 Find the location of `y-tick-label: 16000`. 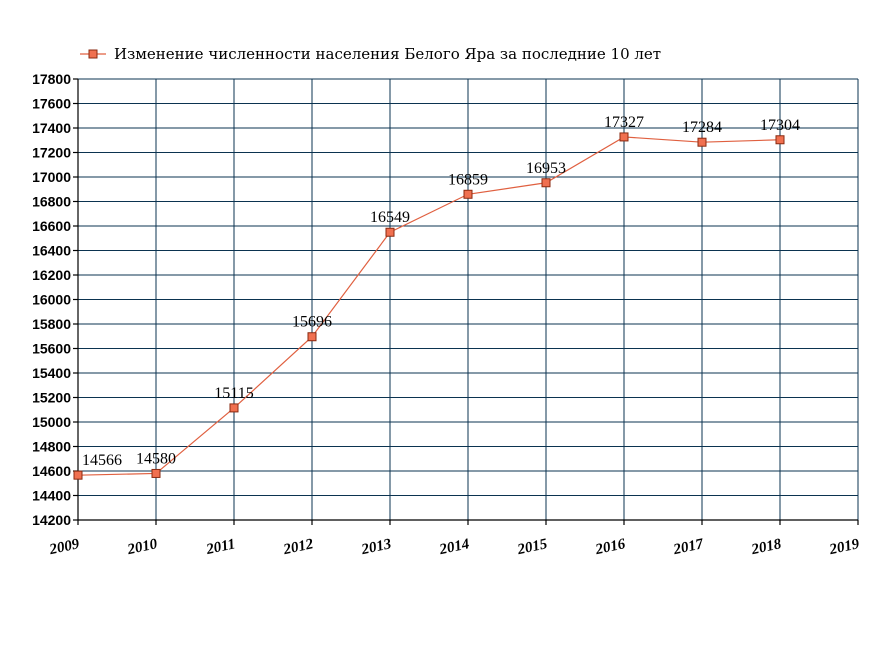

y-tick-label: 16000 is located at coordinates (51, 300).